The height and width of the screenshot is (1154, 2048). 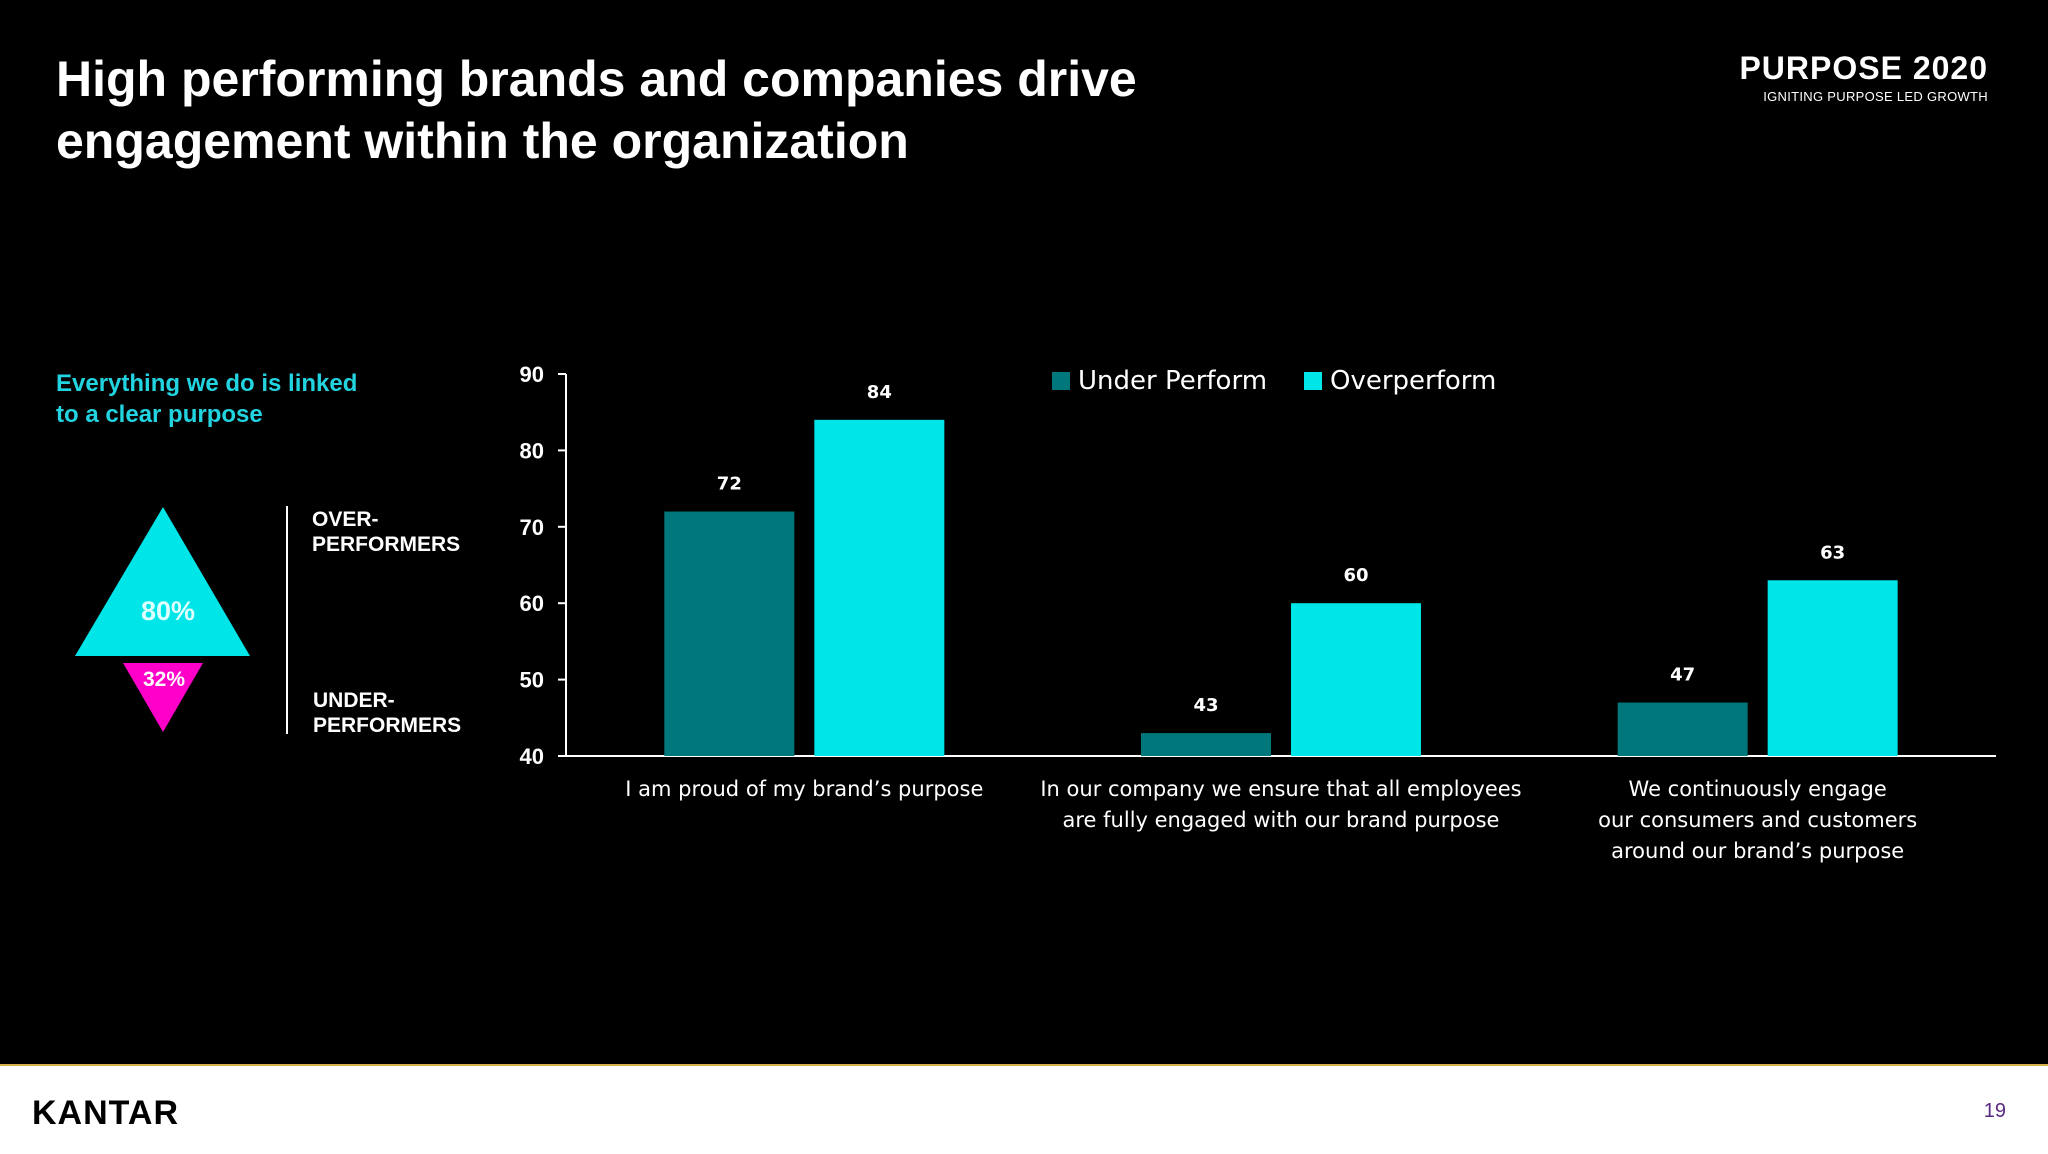 What do you see at coordinates (532, 603) in the screenshot?
I see `y-tick-label: 60` at bounding box center [532, 603].